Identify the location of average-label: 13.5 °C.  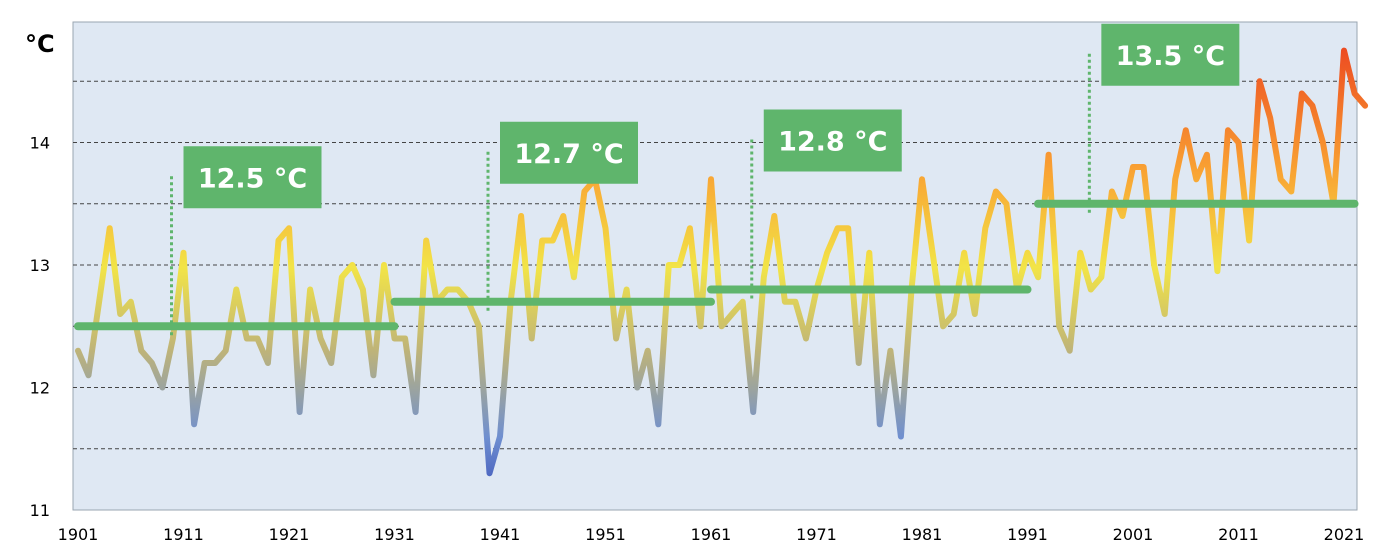
(1170, 56).